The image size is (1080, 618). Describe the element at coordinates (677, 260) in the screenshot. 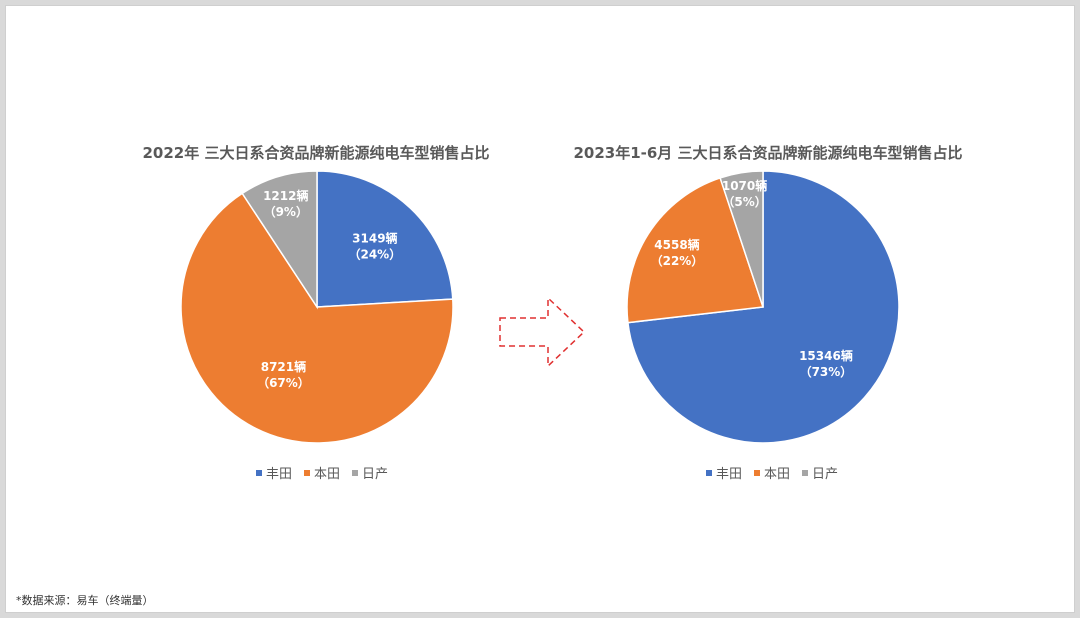

I see `percent-label-honda: （22%）` at that location.